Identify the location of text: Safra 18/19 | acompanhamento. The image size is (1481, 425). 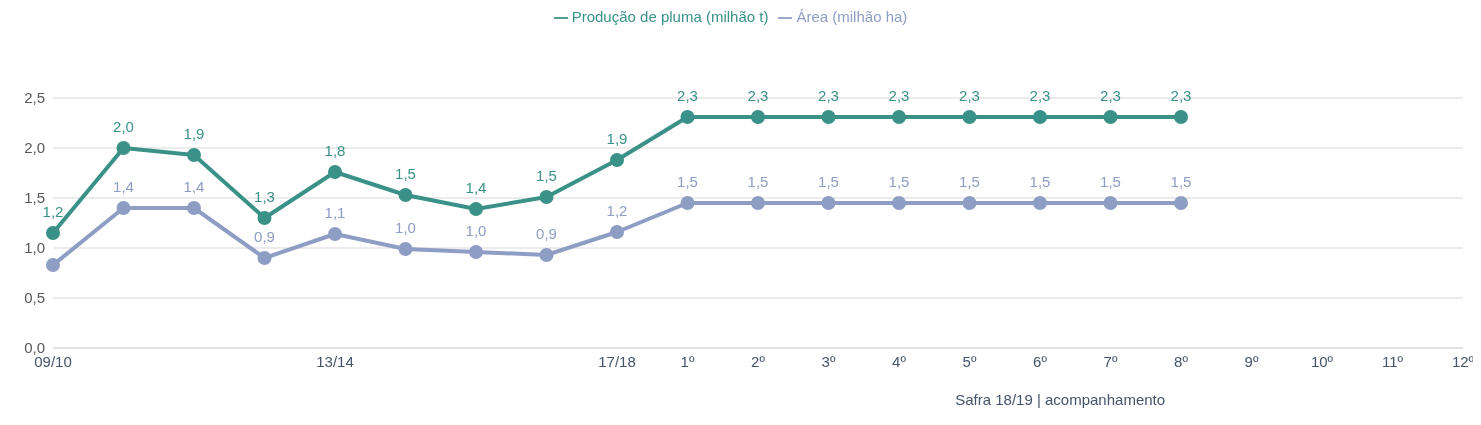
(1060, 399).